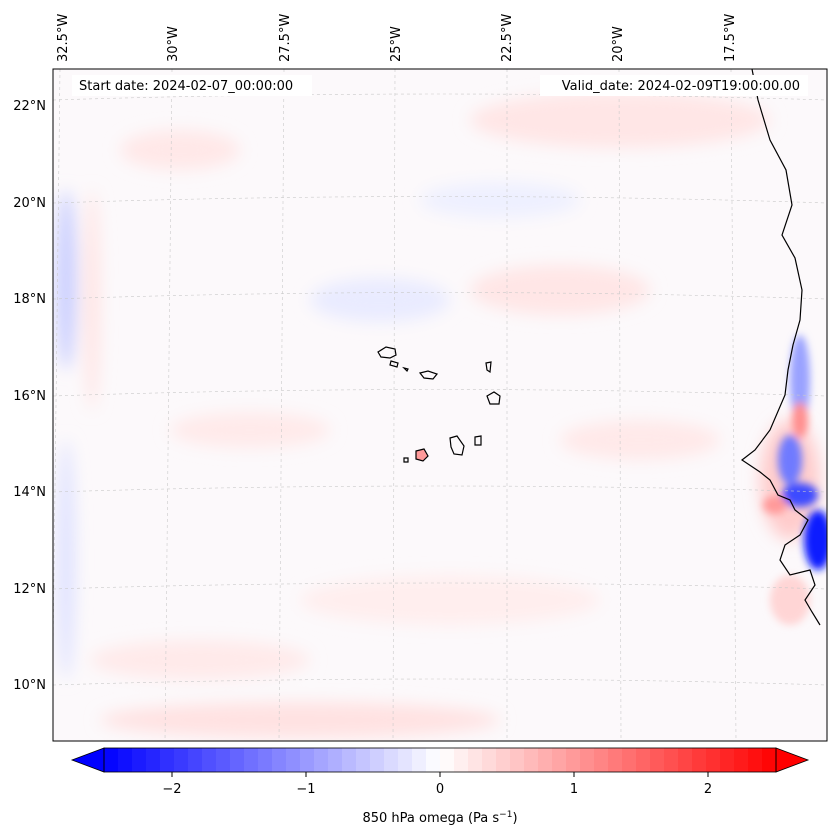  Describe the element at coordinates (422, 455) in the screenshot. I see `island-fogo` at that location.